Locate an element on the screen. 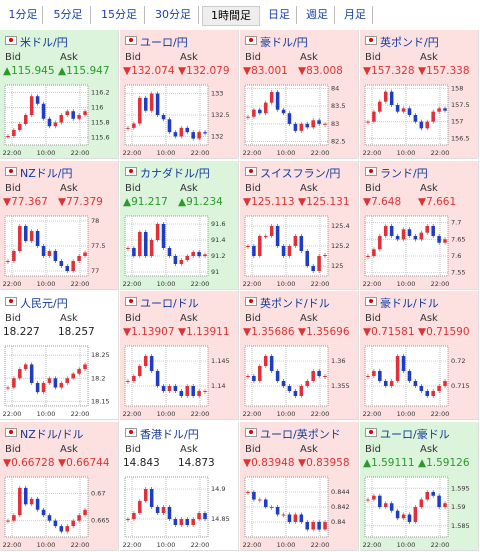  tab: 30分足 is located at coordinates (173, 15).